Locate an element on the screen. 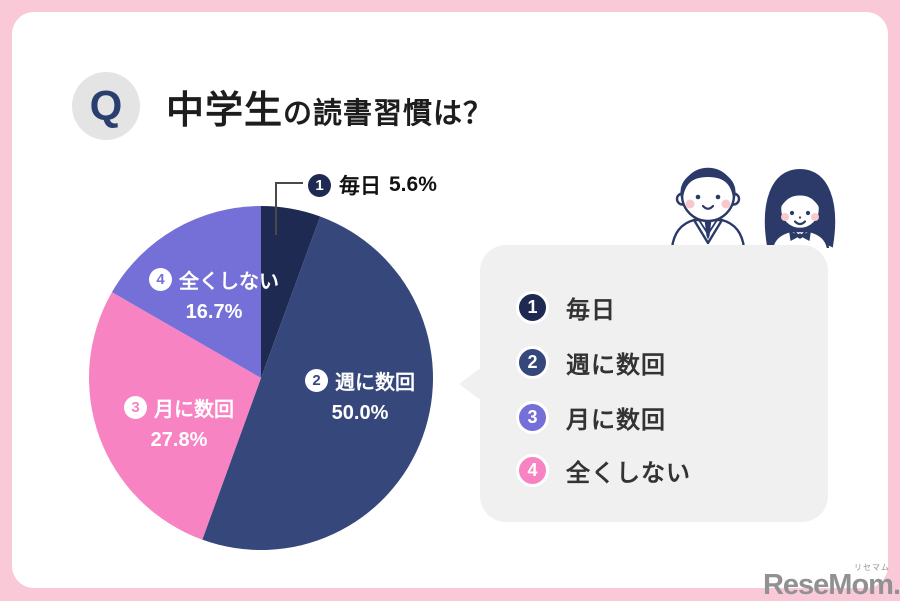 This screenshot has height=601, width=900. student-characters is located at coordinates (752, 199).